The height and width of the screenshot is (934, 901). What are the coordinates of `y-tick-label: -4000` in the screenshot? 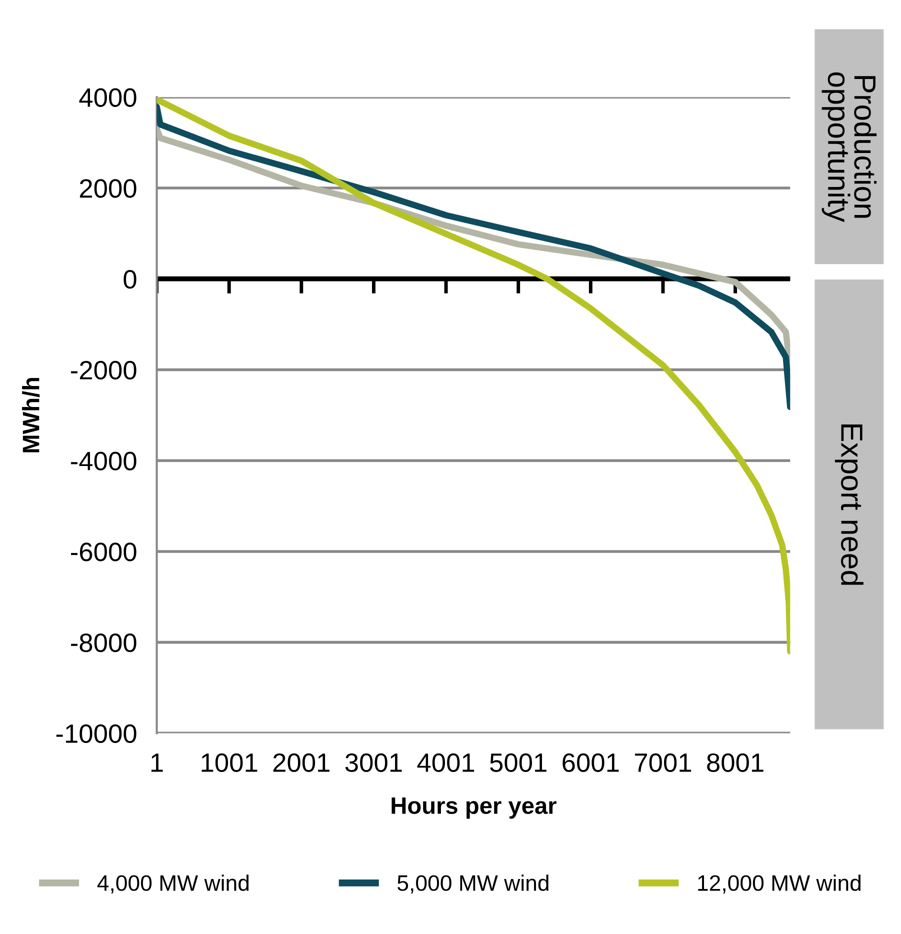 It's located at (103, 461).